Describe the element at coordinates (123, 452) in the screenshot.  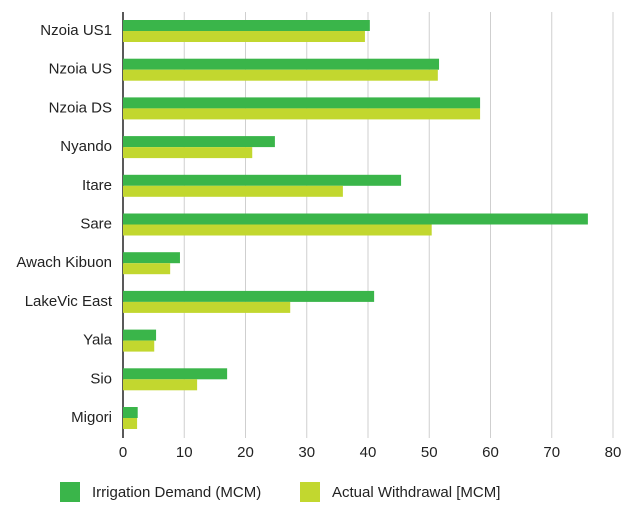
I see `x-tick-label: 0` at that location.